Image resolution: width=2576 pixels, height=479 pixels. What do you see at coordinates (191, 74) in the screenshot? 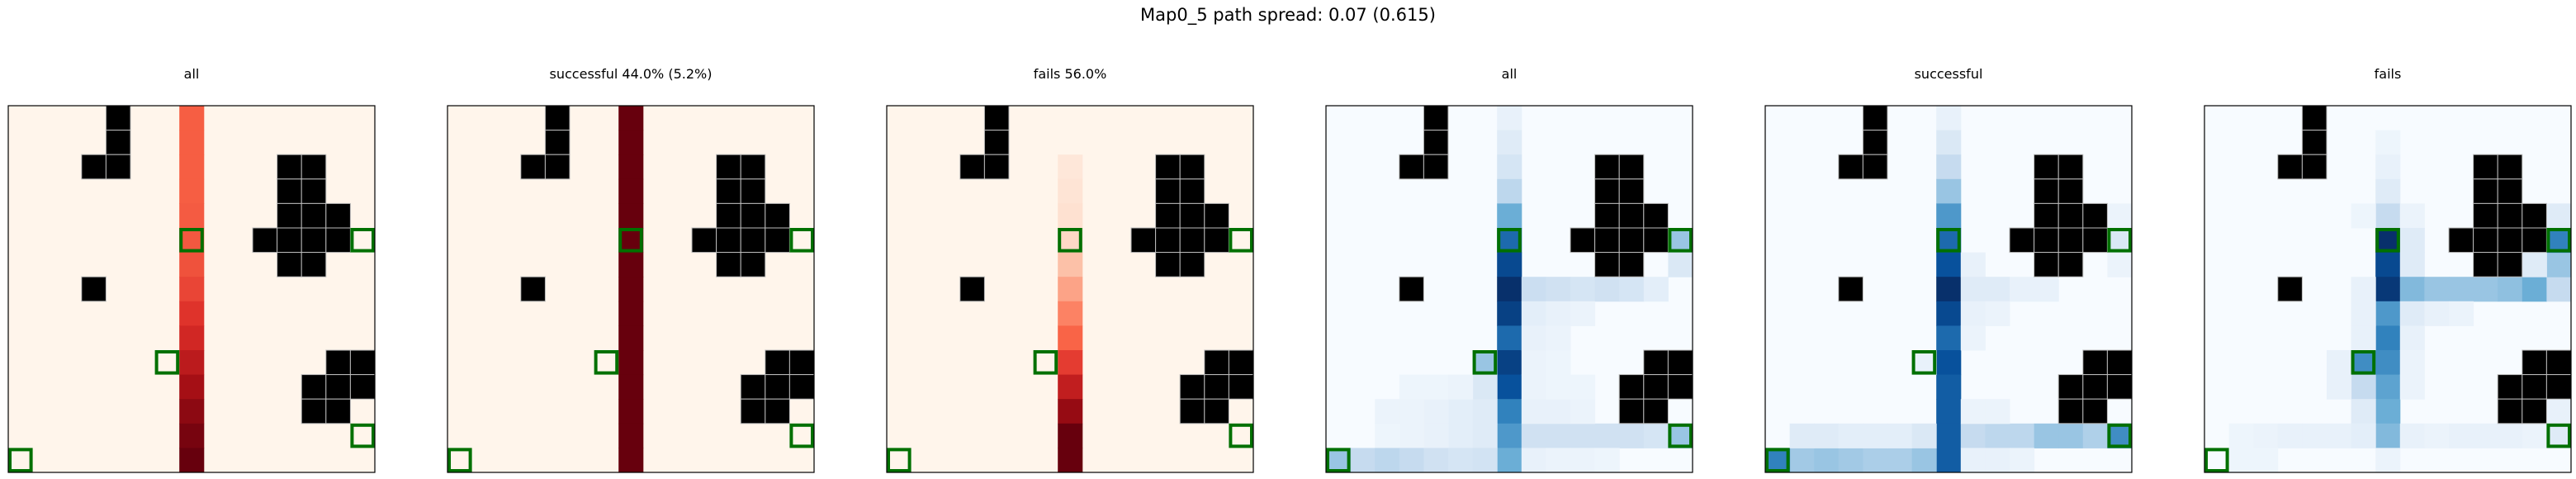
I see `panel-1-title: all` at bounding box center [191, 74].